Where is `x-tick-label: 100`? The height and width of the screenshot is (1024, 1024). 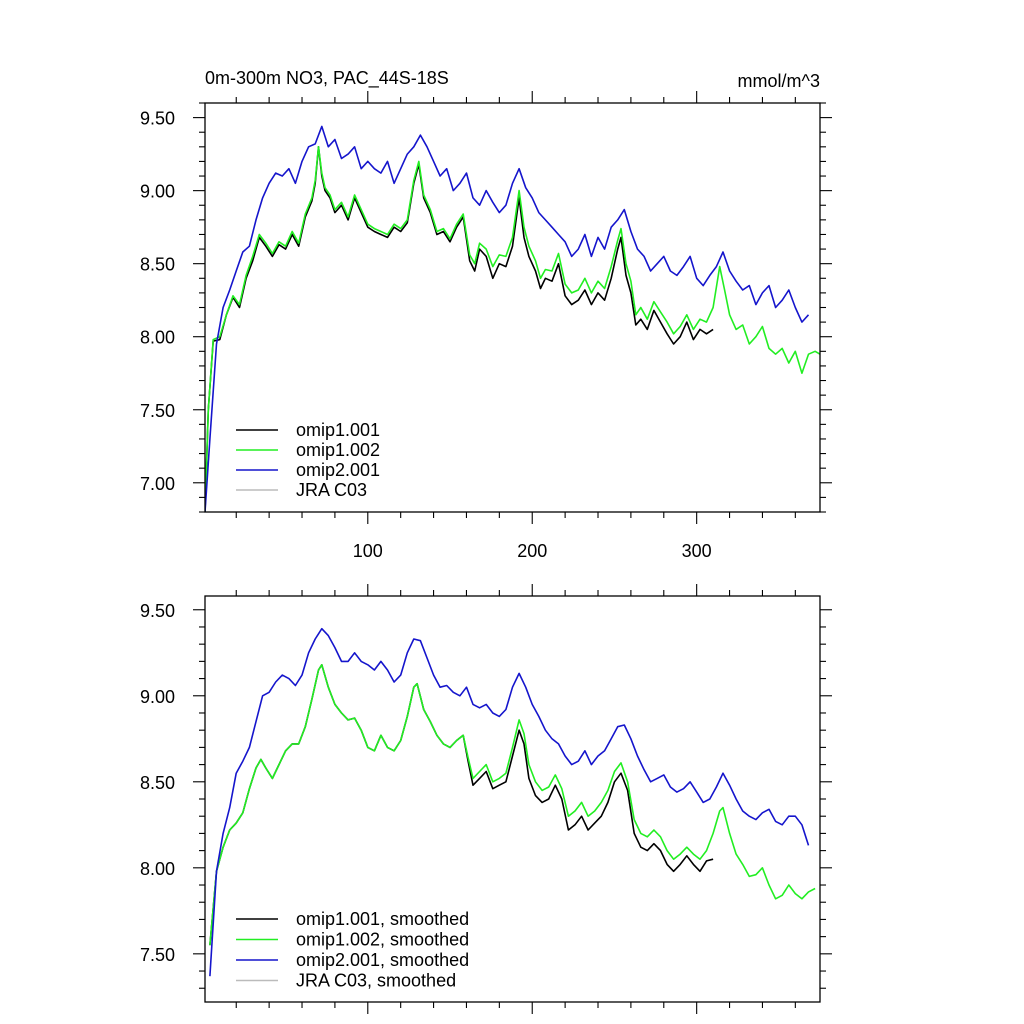 x-tick-label: 100 is located at coordinates (368, 551).